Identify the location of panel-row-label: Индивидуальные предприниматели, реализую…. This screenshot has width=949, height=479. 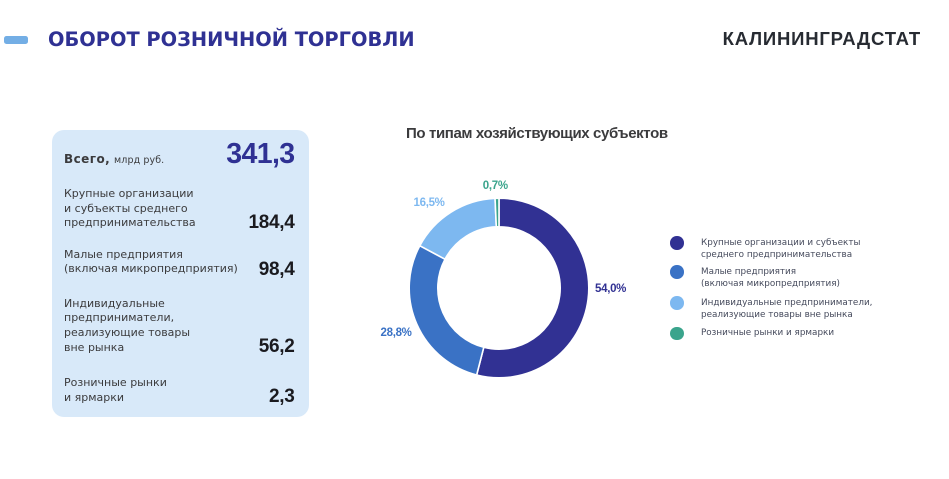
(127, 325).